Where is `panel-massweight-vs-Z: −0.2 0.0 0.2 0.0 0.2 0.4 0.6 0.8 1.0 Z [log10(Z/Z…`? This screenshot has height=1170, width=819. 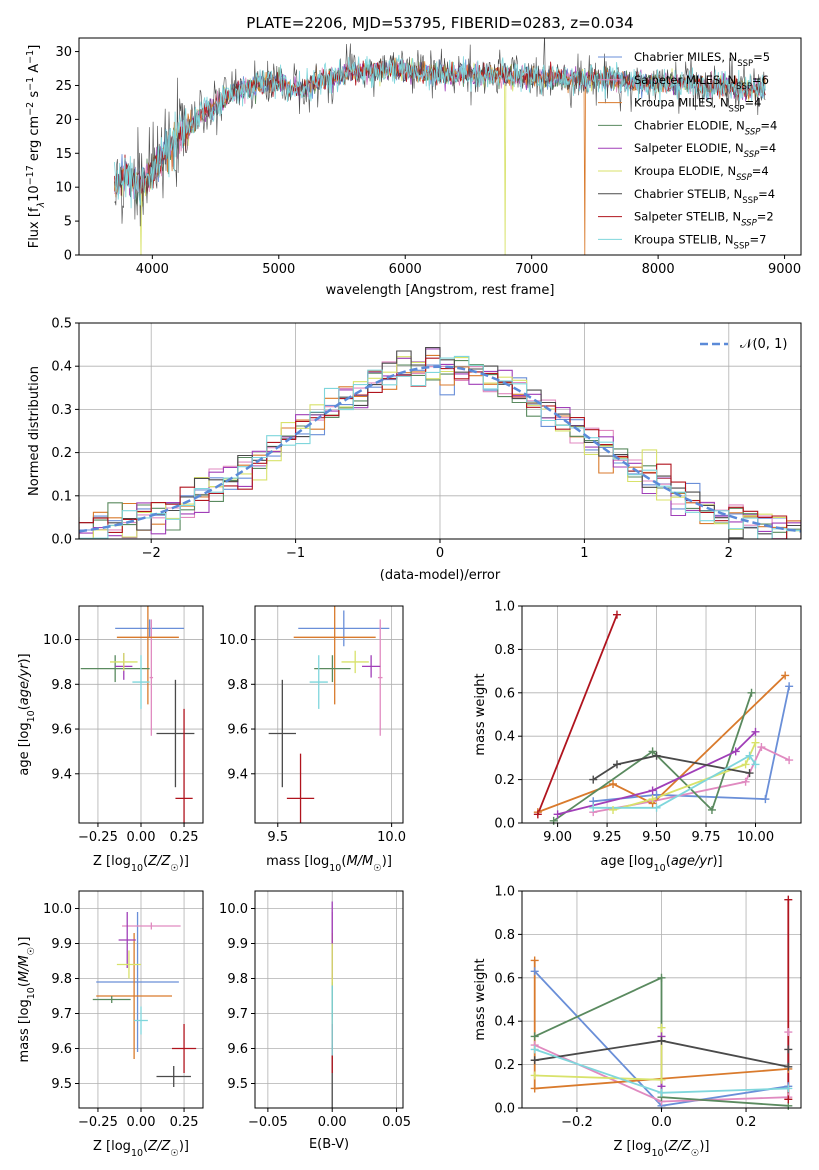
panel-massweight-vs-Z: −0.2 0.0 0.2 0.0 0.2 0.4 0.6 0.8 1.0 Z [log10(Z/Z… is located at coordinates (637, 1022).